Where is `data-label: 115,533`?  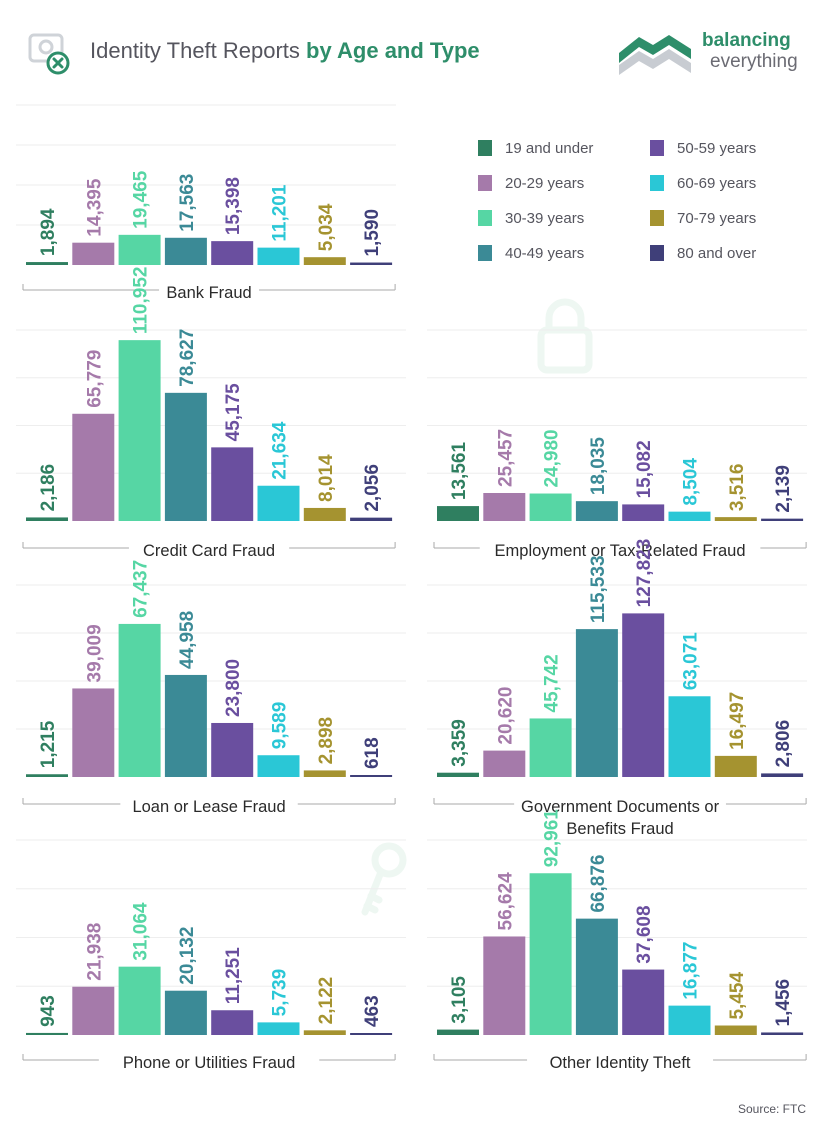 data-label: 115,533 is located at coordinates (598, 589).